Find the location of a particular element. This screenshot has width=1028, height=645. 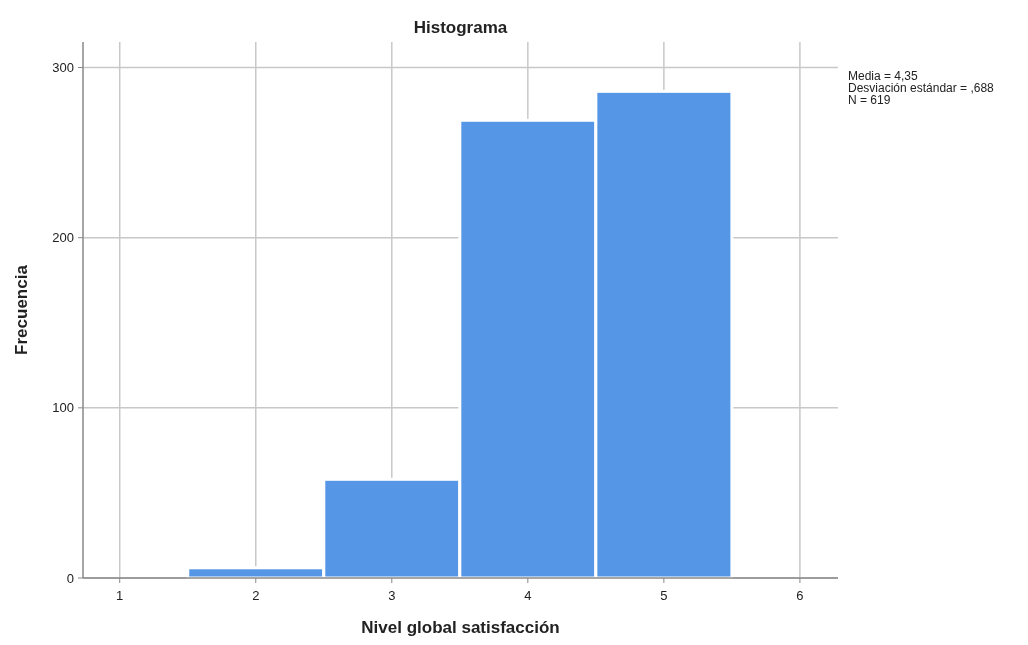

x-axis-title: Nivel global satisfacción is located at coordinates (460, 627).